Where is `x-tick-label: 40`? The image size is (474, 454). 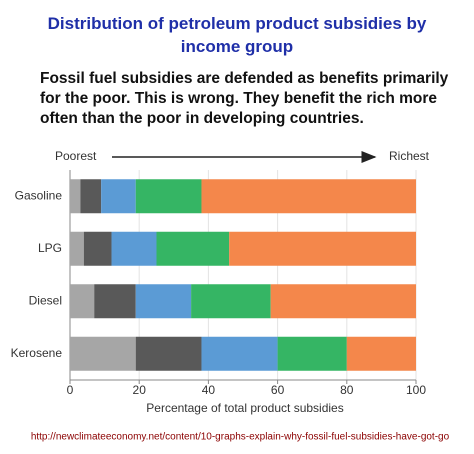 x-tick-label: 40 is located at coordinates (209, 390).